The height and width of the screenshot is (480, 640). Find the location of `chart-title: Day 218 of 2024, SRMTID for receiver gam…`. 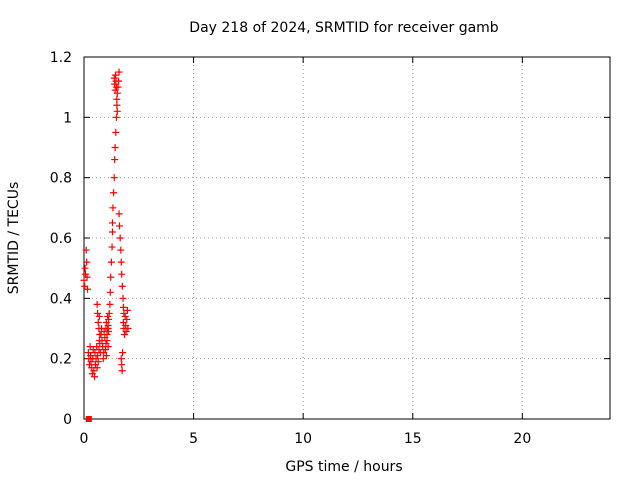

chart-title: Day 218 of 2024, SRMTID for receiver gam… is located at coordinates (344, 28).